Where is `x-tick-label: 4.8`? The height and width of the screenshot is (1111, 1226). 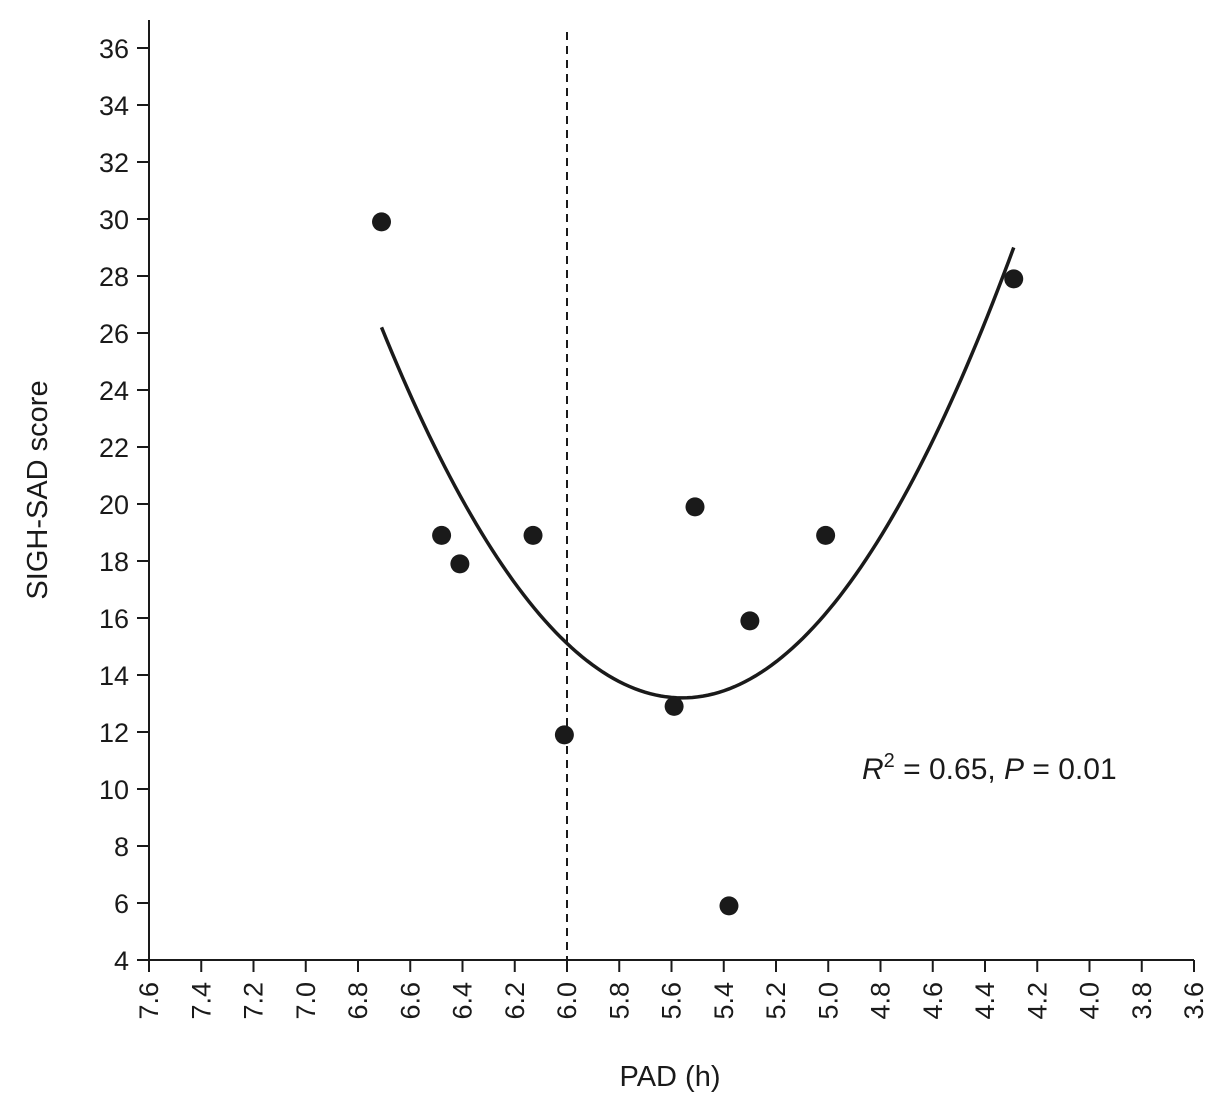 x-tick-label: 4.8 is located at coordinates (881, 1001).